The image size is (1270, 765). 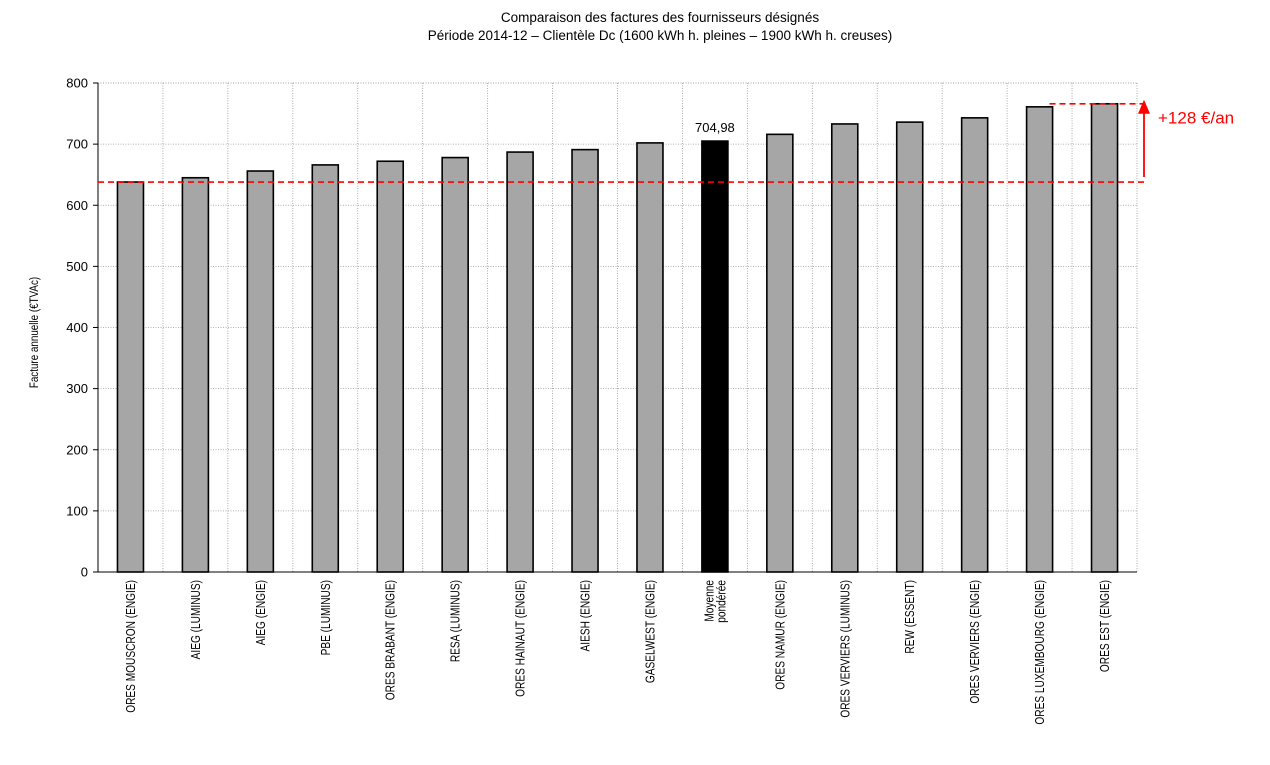 I want to click on y-tick-label: 600, so click(x=77, y=205).